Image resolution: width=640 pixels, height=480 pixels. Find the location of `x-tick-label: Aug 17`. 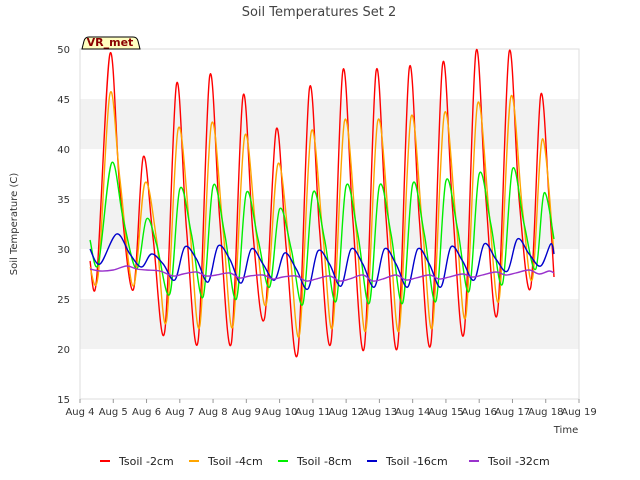

x-tick-label: Aug 17 is located at coordinates (512, 412).